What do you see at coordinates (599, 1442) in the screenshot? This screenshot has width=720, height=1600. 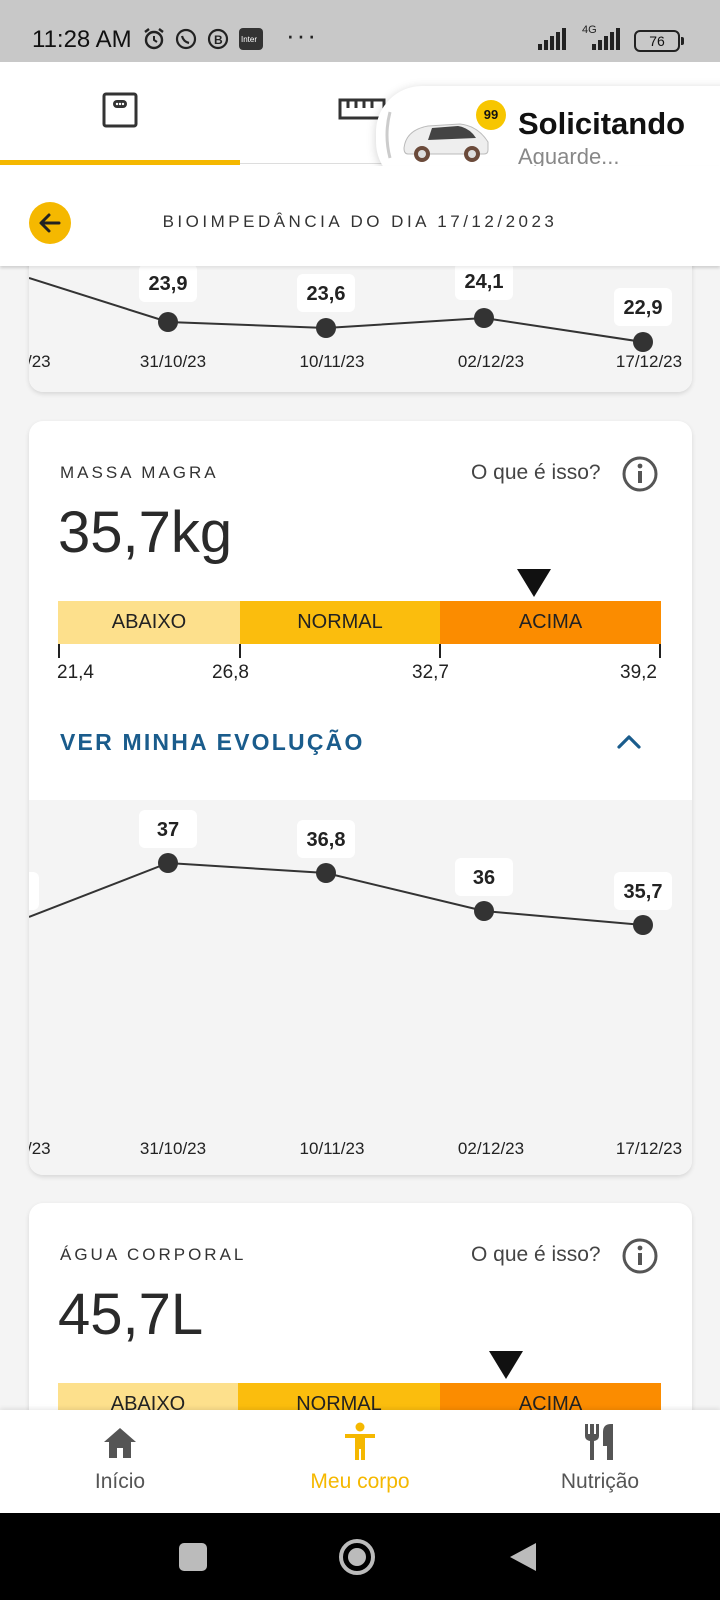 I see `fork-knife-icon` at bounding box center [599, 1442].